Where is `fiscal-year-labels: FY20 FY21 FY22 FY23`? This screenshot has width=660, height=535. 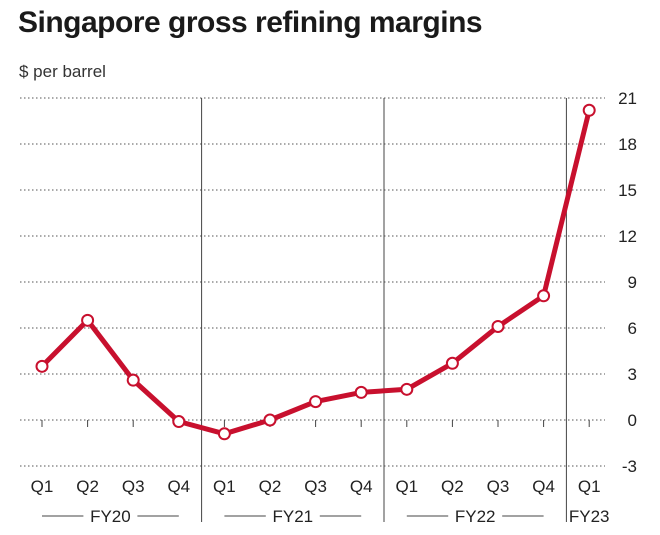 fiscal-year-labels: FY20 FY21 FY22 FY23 is located at coordinates (326, 516).